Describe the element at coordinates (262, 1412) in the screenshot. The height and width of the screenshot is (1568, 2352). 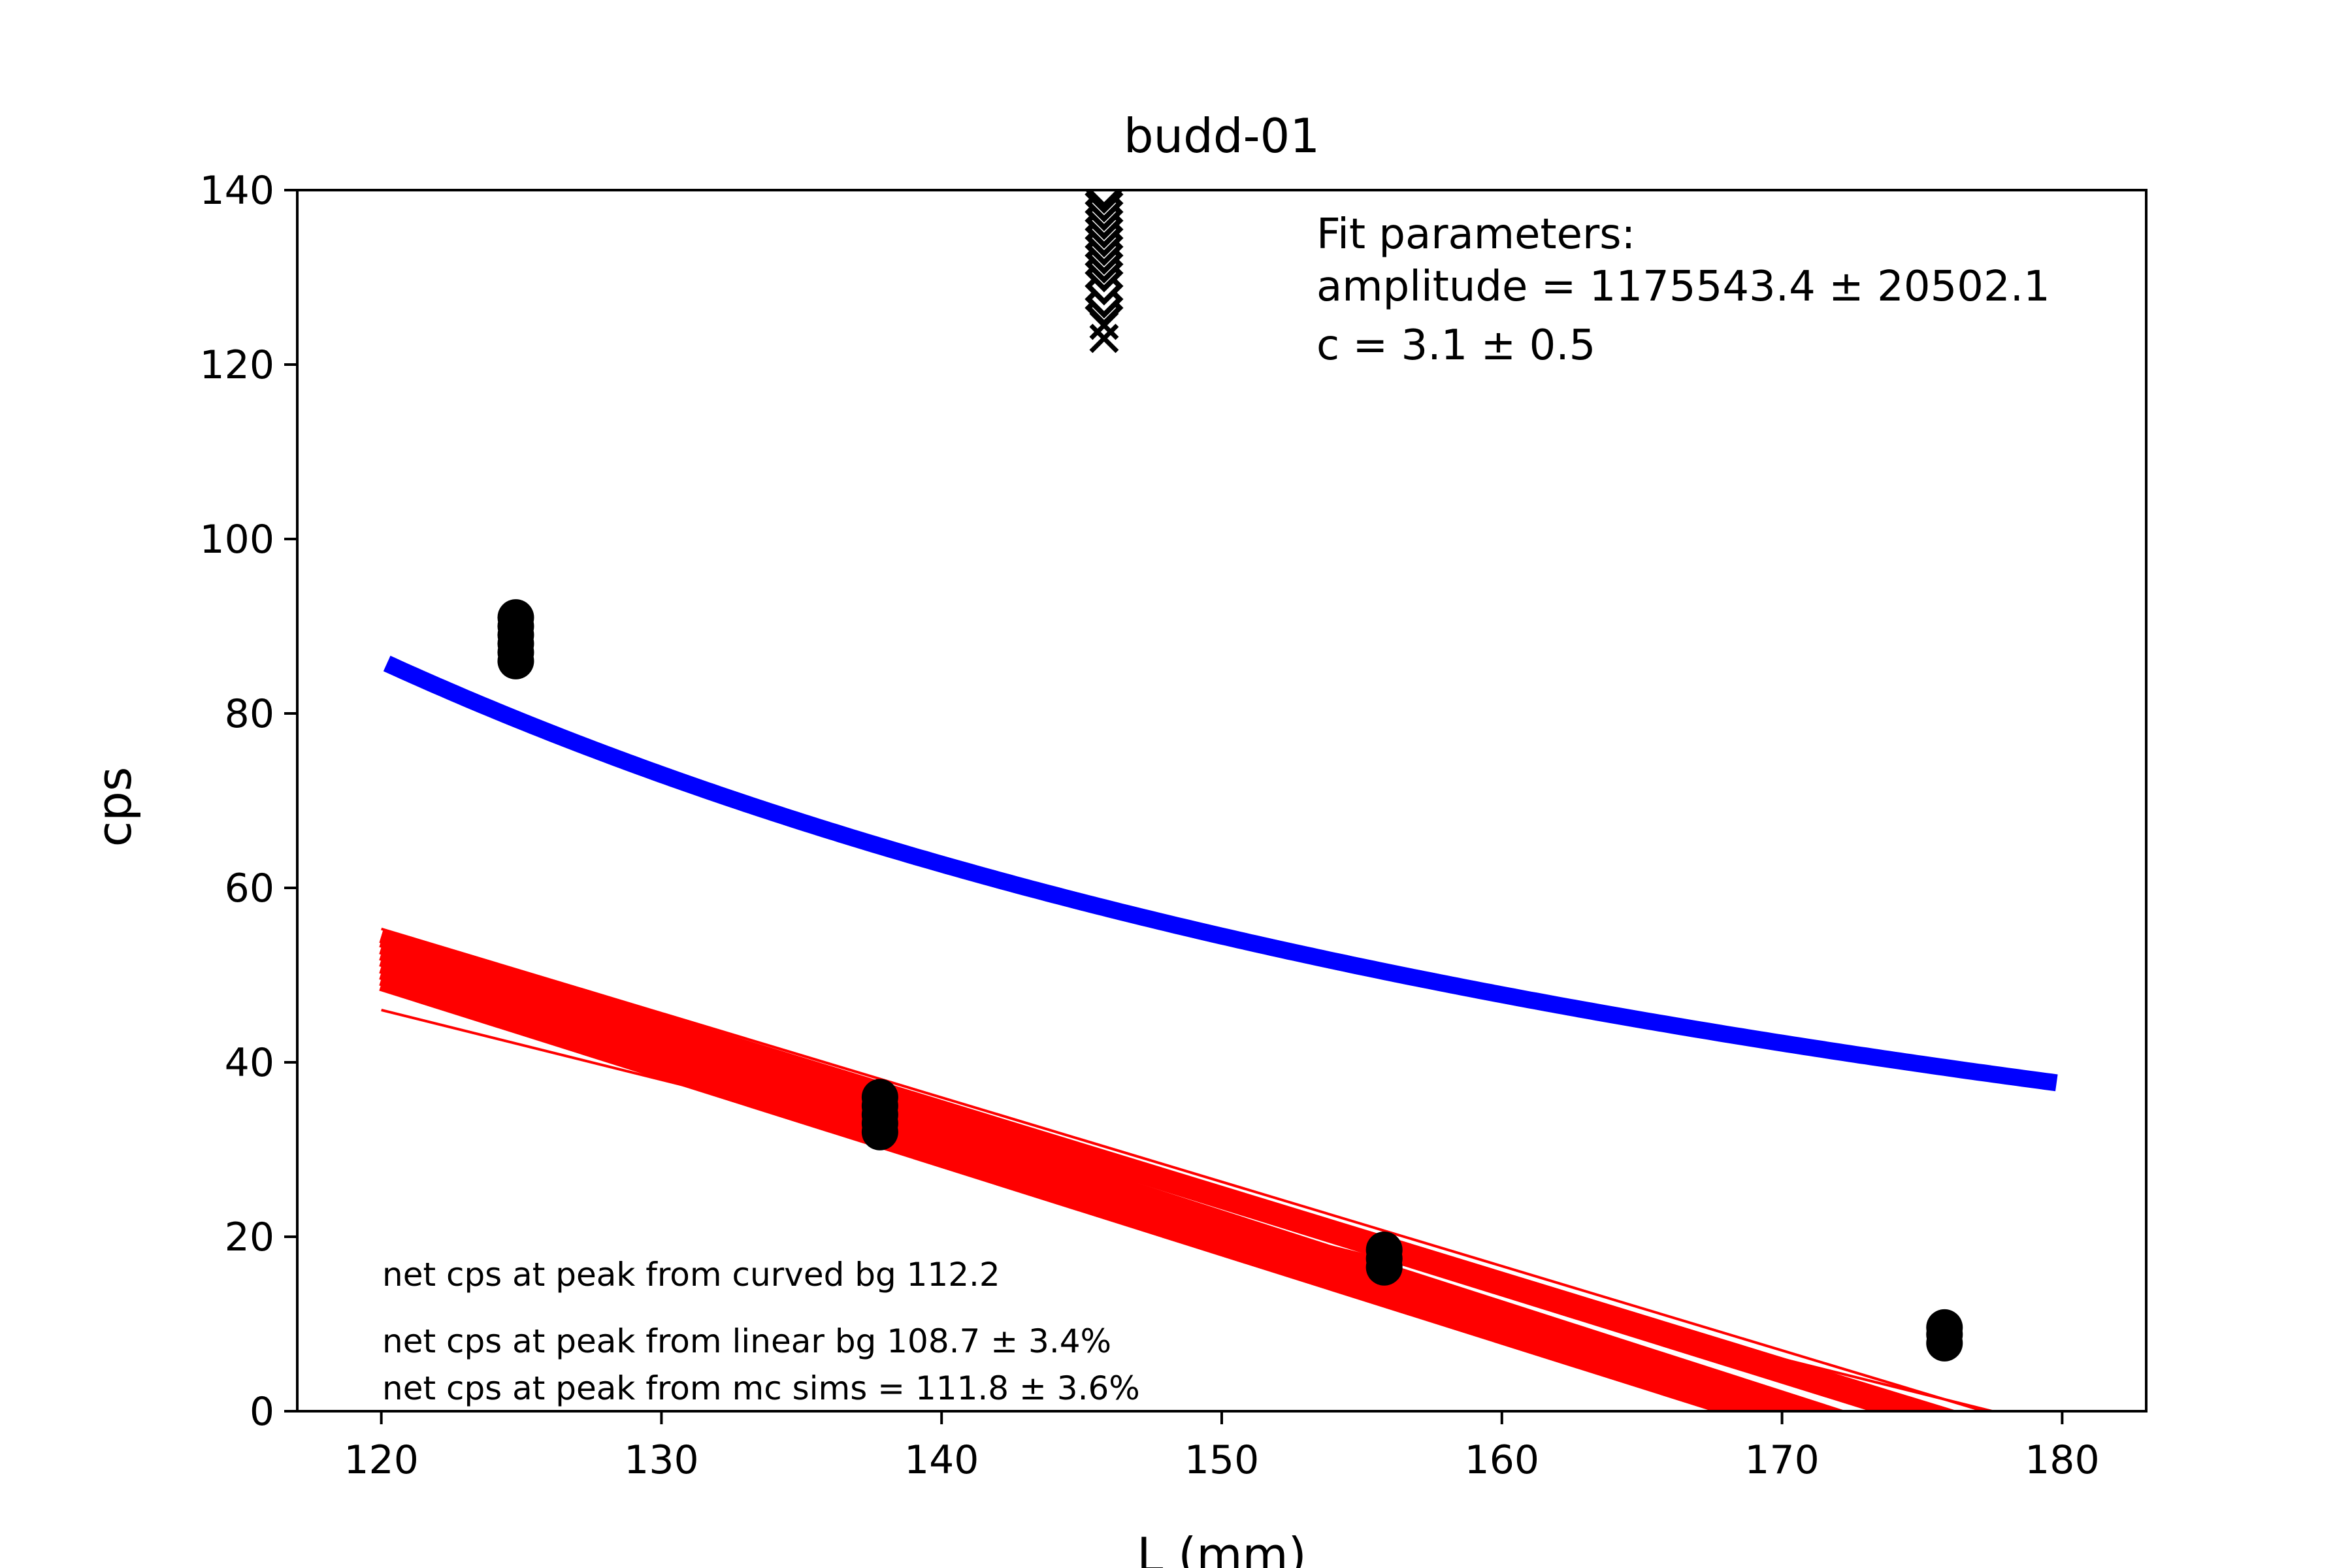
I see `y-tick-label: 0` at that location.